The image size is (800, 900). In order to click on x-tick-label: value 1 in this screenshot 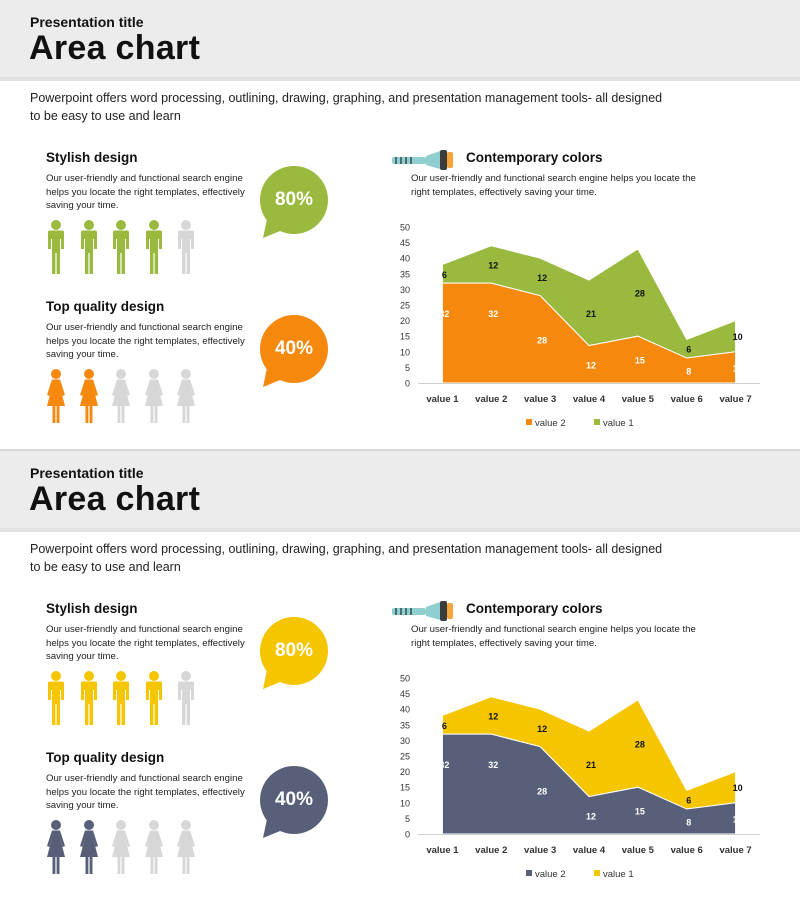, I will do `click(442, 850)`.